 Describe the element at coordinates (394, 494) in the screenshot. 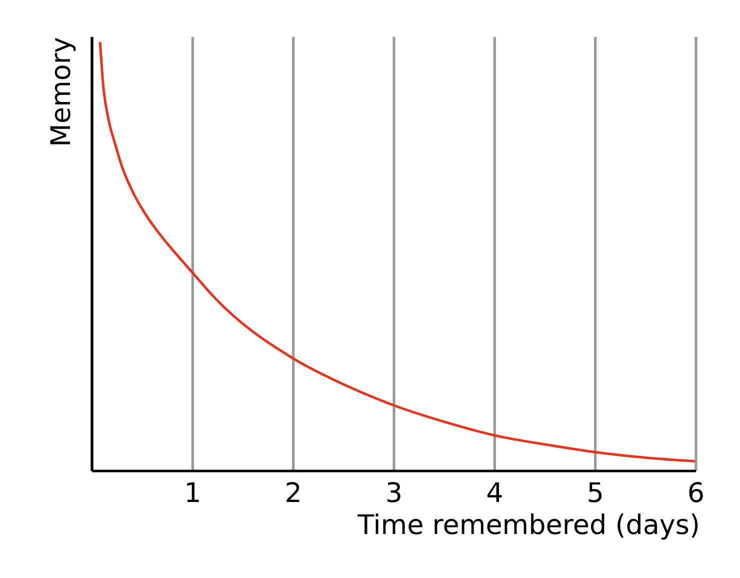

I see `x-tick-label: 3` at that location.